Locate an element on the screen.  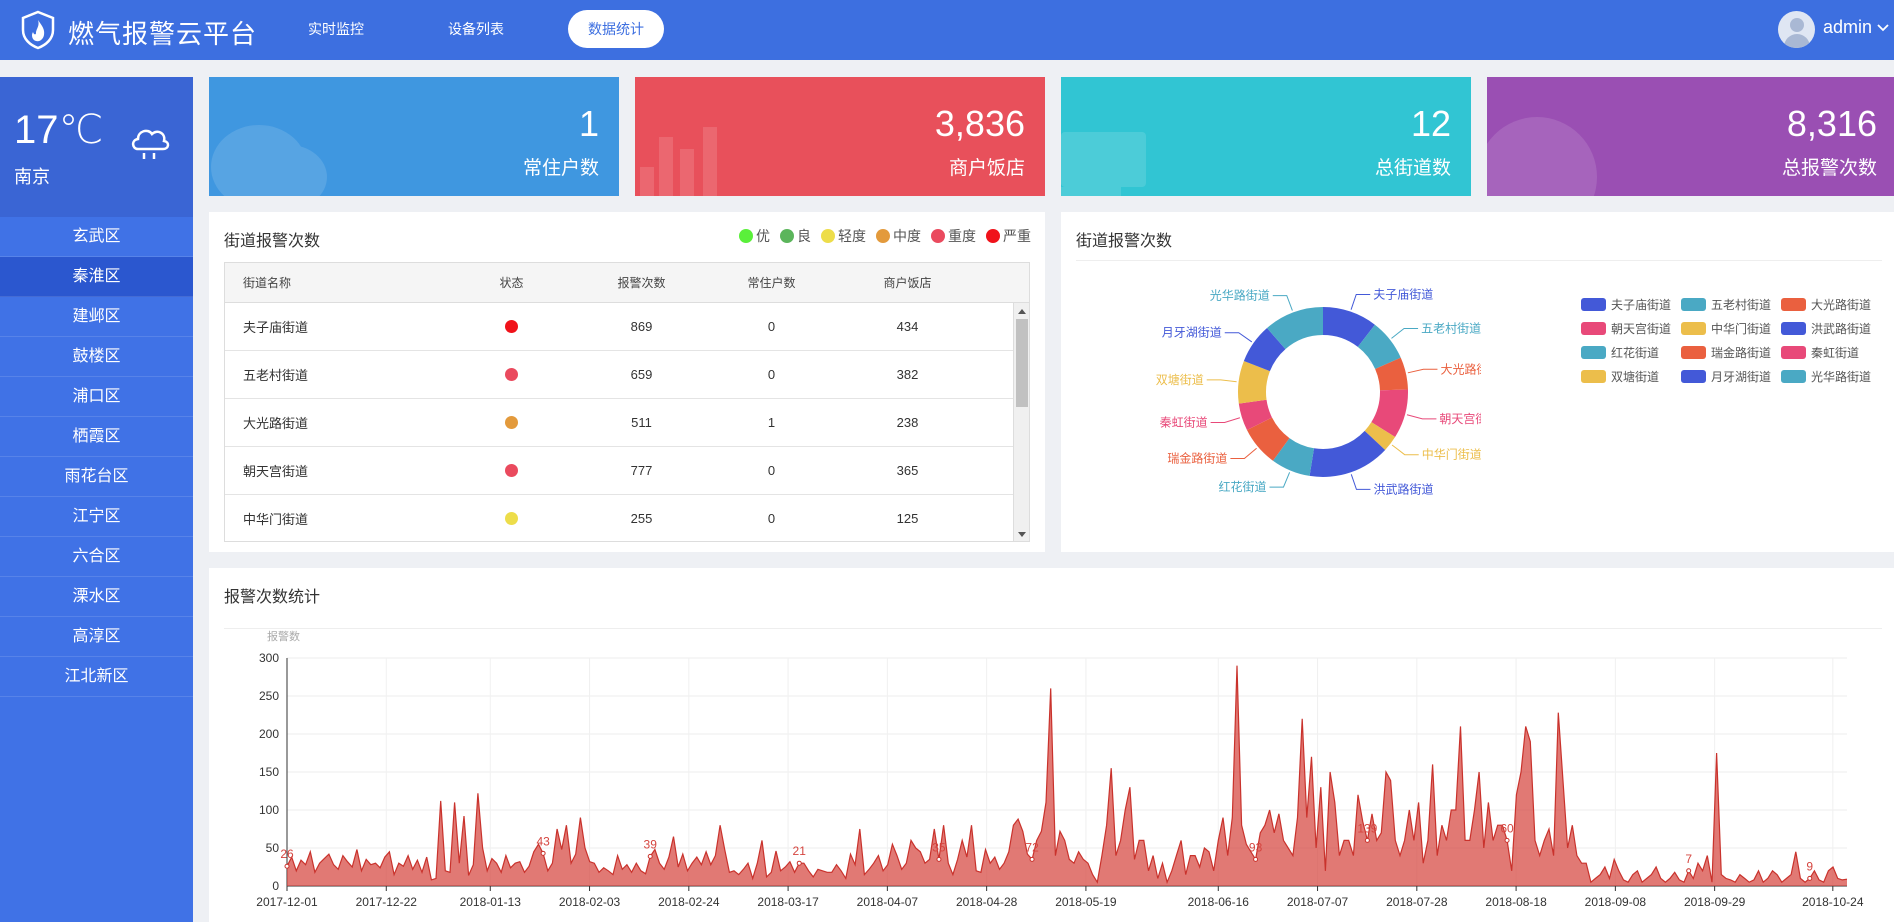
monitor-icon is located at coordinates (1103, 164).